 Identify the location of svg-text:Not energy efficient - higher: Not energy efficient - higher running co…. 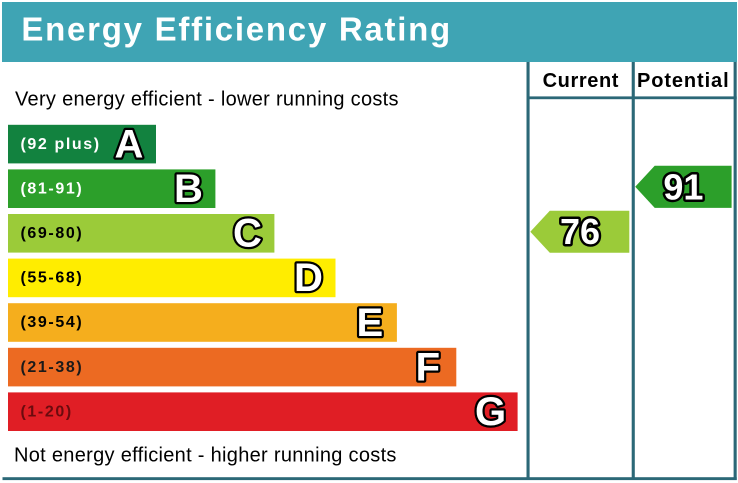
(205, 455).